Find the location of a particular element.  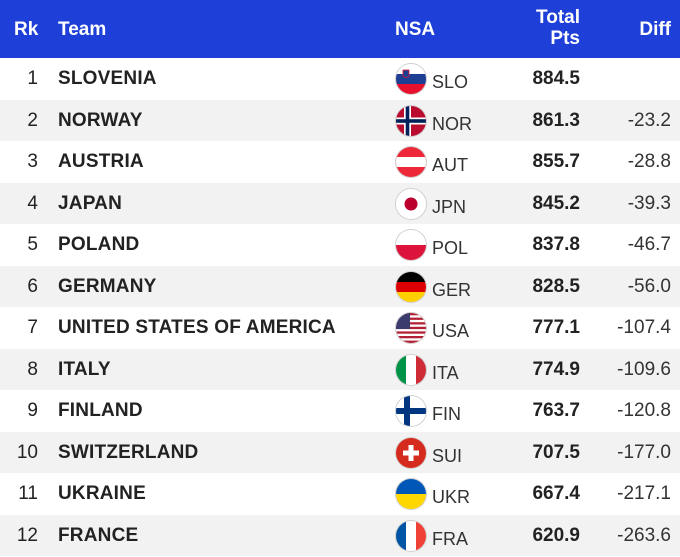

header-team: Team is located at coordinates (82, 29).